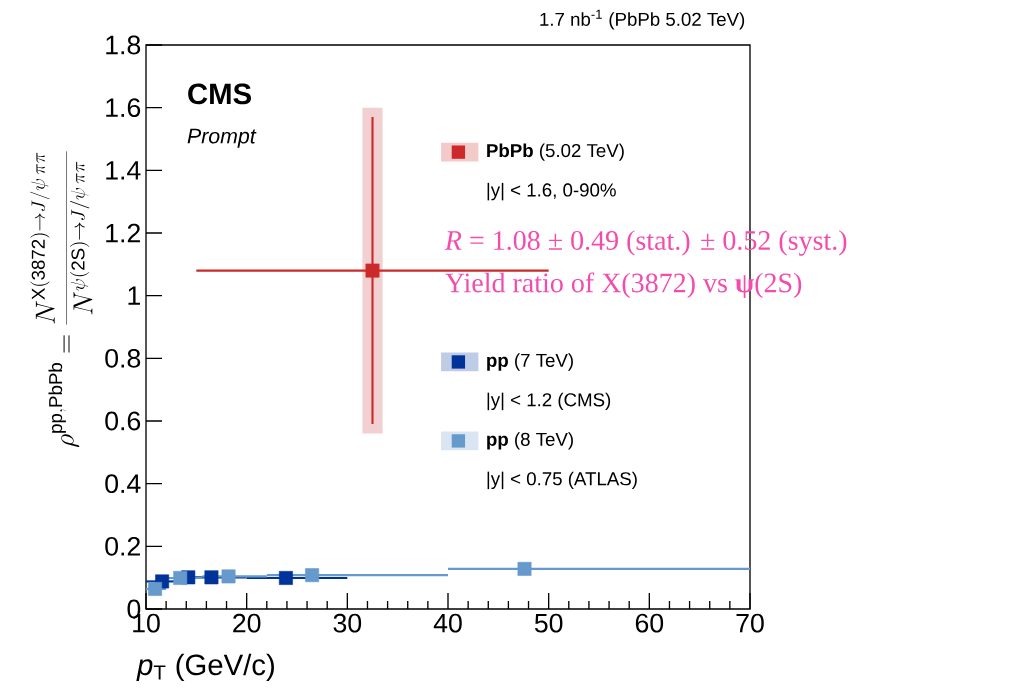 The width and height of the screenshot is (1017, 698). What do you see at coordinates (562, 480) in the screenshot?
I see `annotation: |y| < 0.75 (ATLAS)` at bounding box center [562, 480].